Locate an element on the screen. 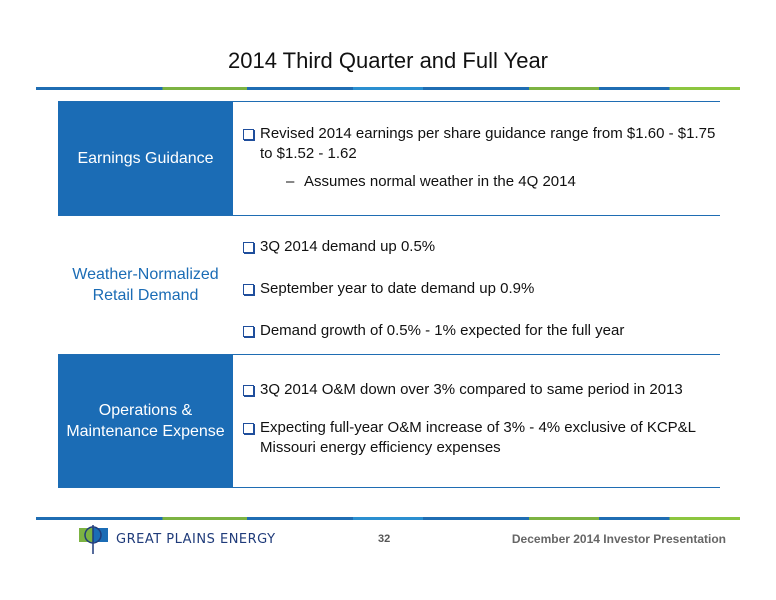 This screenshot has width=776, height=600. list-item: 3Q 2014 demand up 0.5% is located at coordinates (481, 247).